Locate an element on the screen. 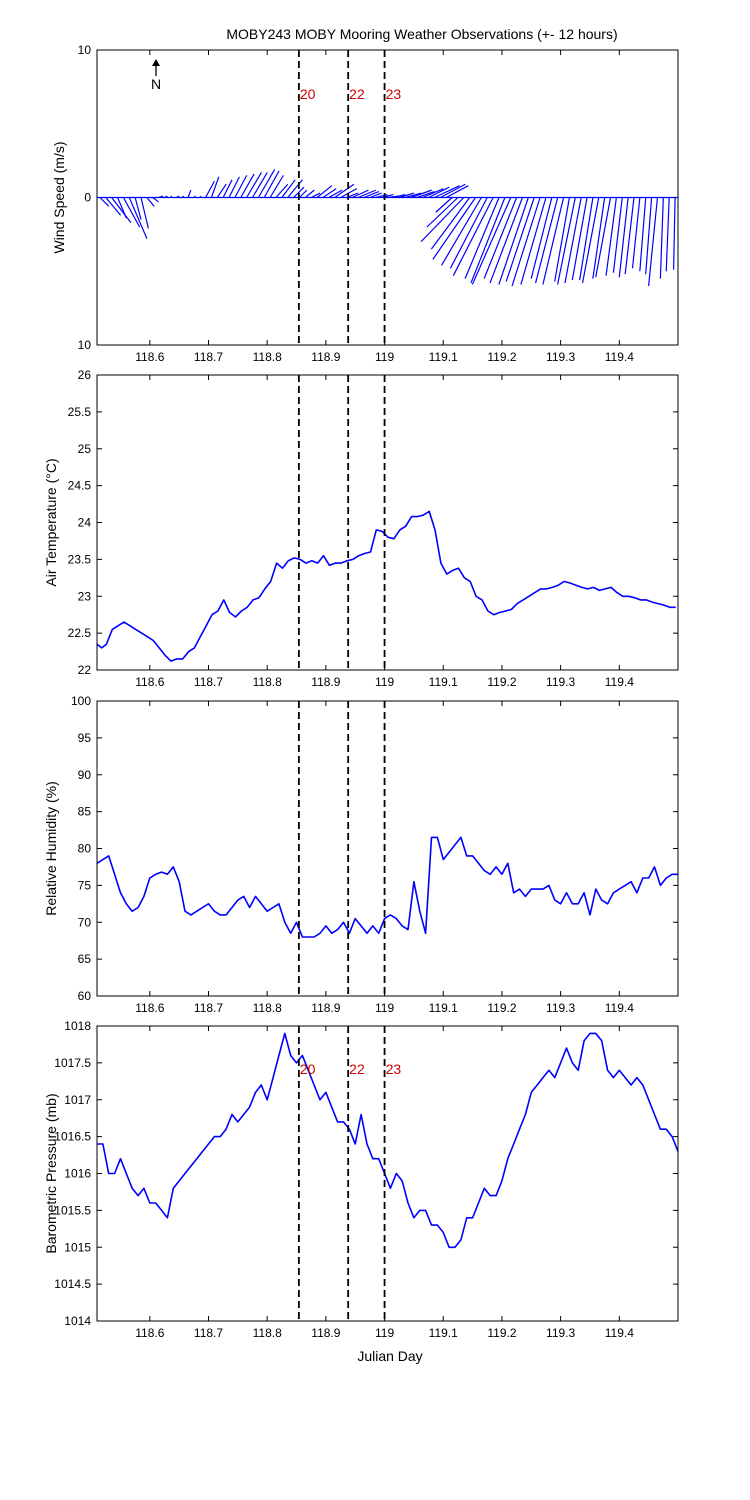 Image resolution: width=750 pixels, height=1500 pixels. y-tick-label: 22.5 is located at coordinates (80, 633).